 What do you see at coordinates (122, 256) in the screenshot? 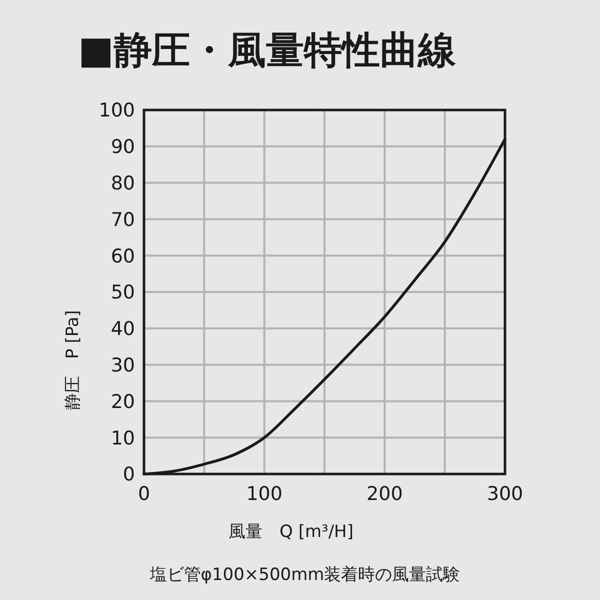
I see `y-tick-label: 60` at bounding box center [122, 256].